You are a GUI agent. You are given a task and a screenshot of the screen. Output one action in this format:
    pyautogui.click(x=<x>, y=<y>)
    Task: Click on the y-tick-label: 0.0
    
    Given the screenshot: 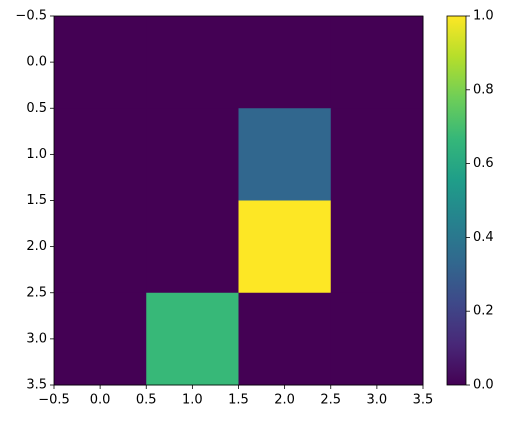 What is the action you would take?
    pyautogui.click(x=36, y=62)
    